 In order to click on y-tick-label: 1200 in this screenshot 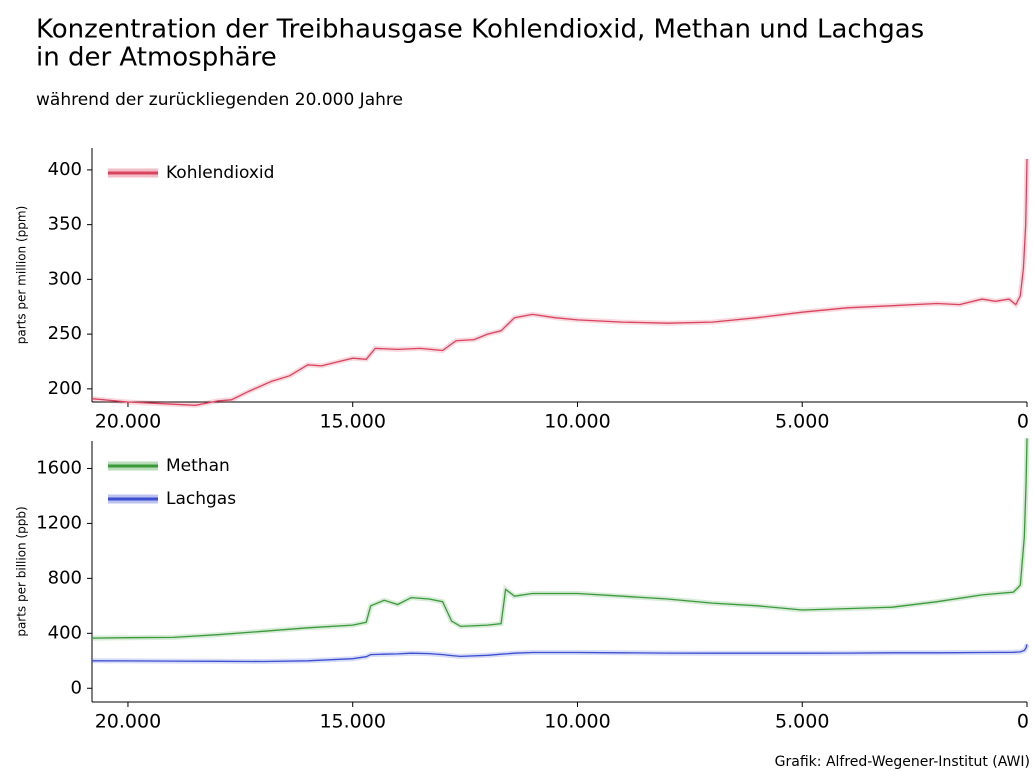, I will do `click(59, 522)`.